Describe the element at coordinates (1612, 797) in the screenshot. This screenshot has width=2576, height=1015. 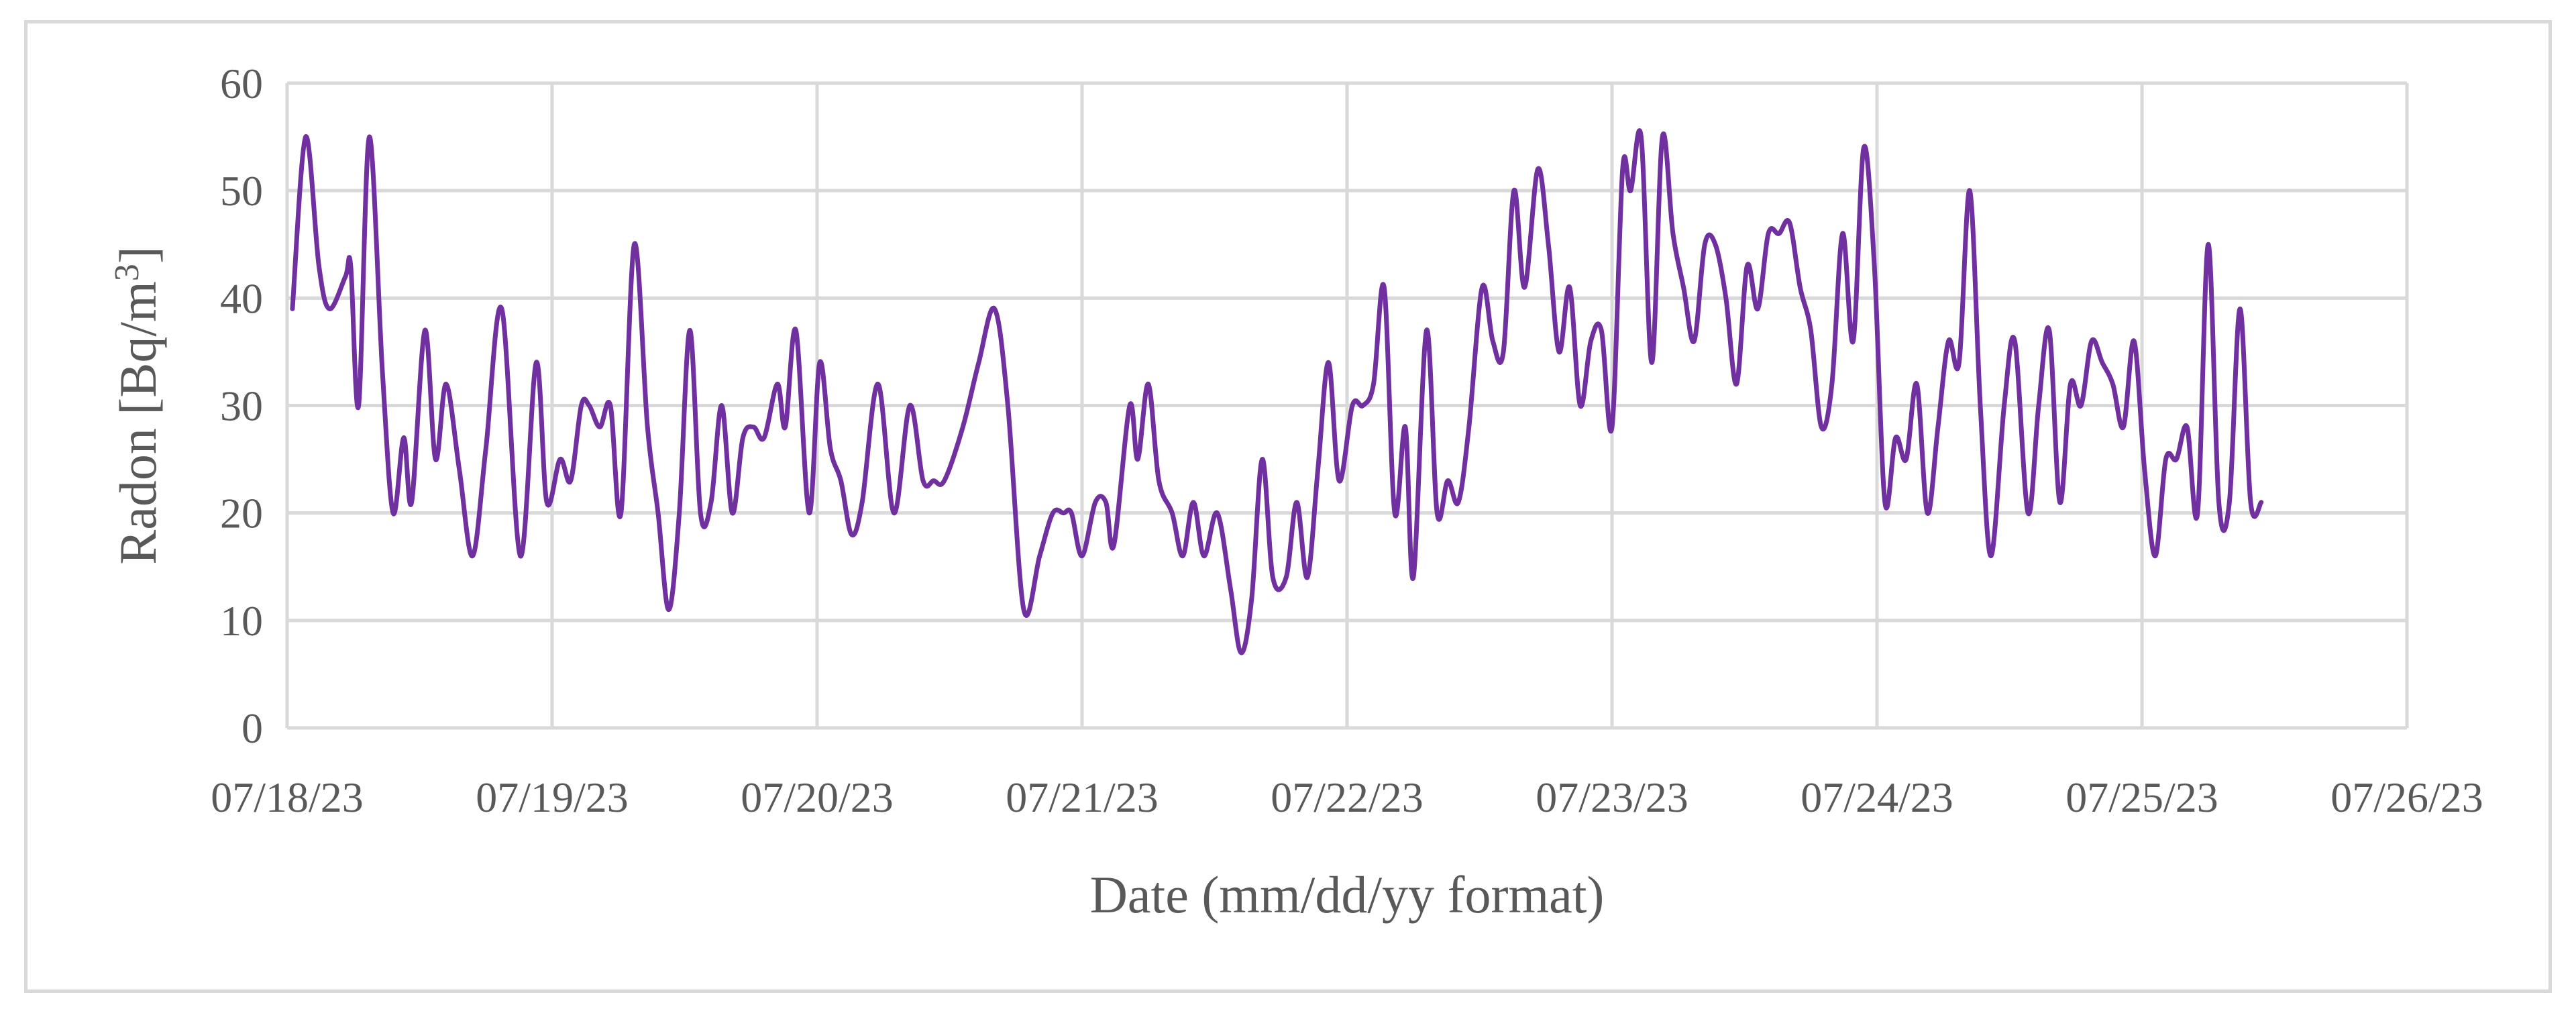
I see `x-tick-label: 07/23/23` at that location.